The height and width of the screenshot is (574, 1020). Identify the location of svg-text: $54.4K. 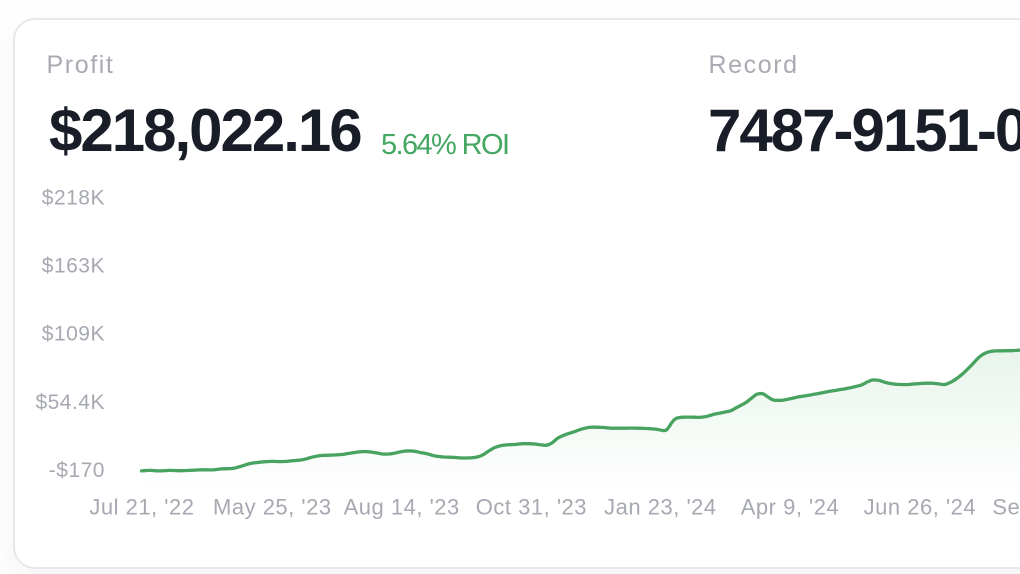
(70, 402).